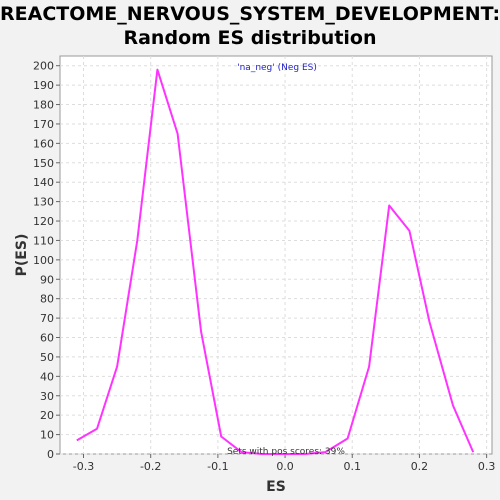 The width and height of the screenshot is (500, 500). What do you see at coordinates (43, 163) in the screenshot?
I see `y-tick-label: 150` at bounding box center [43, 163].